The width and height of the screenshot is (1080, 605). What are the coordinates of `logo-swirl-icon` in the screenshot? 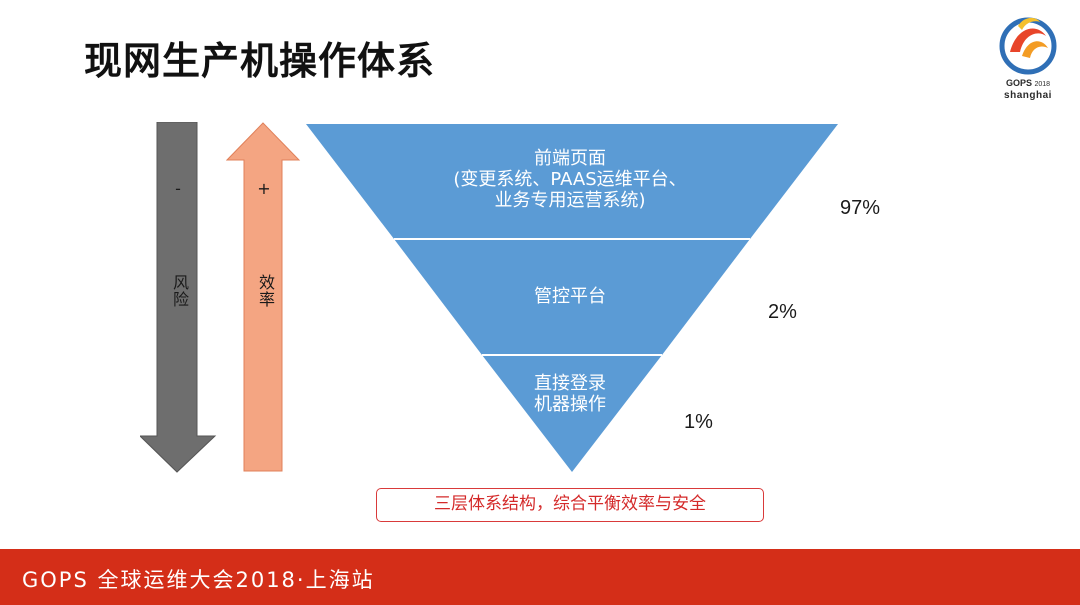 It's located at (1028, 46).